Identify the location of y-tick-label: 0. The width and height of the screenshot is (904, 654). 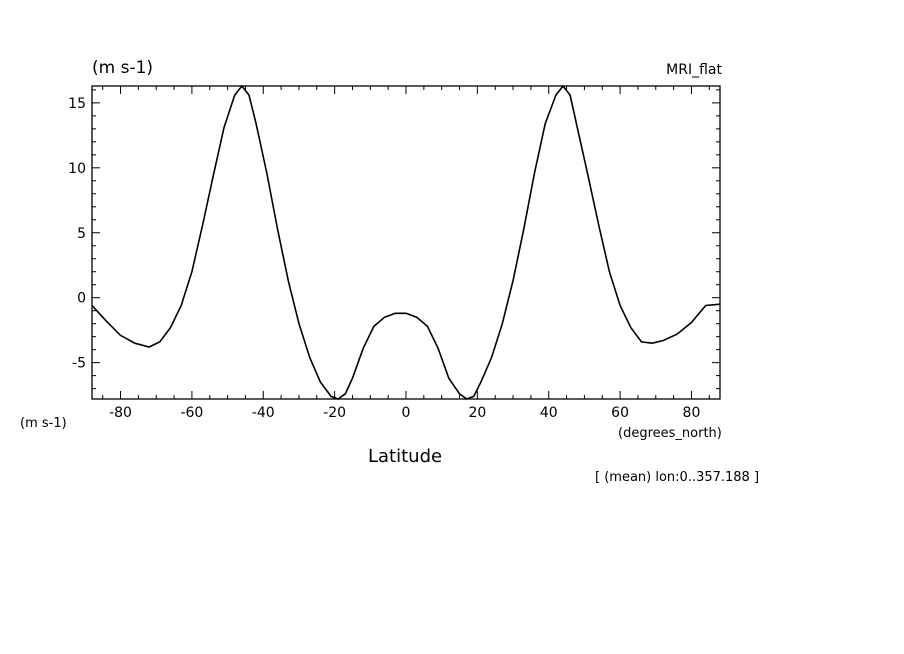
(81, 299).